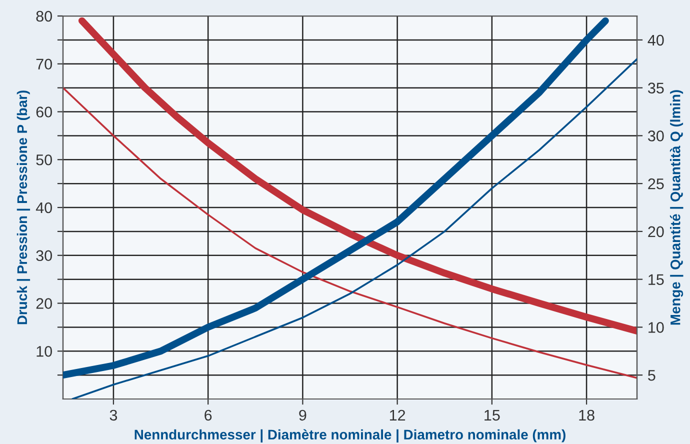 The image size is (690, 444). Describe the element at coordinates (114, 415) in the screenshot. I see `x-tick-label: 3` at that location.